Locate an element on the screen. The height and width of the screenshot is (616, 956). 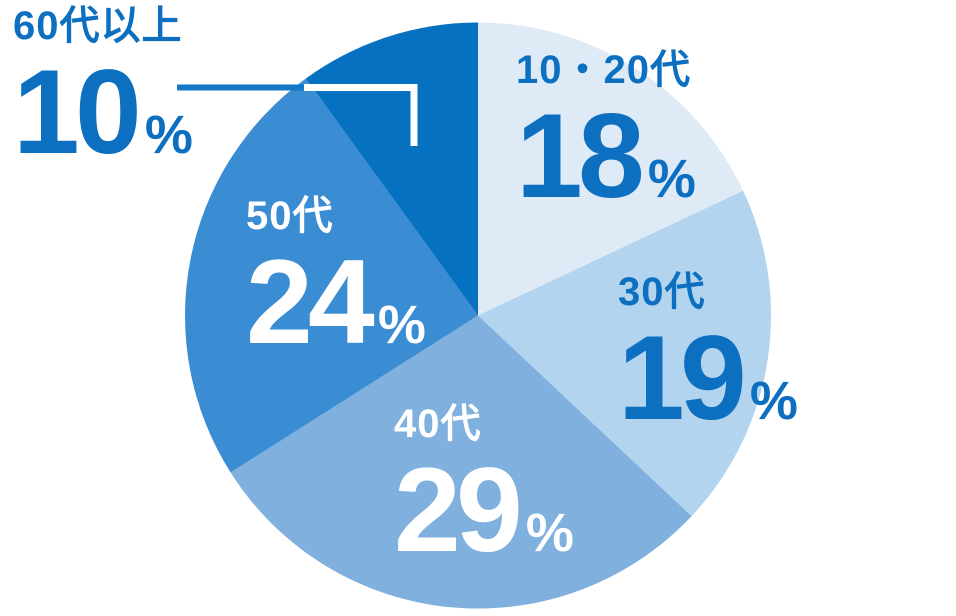
slice-value-number: 24 is located at coordinates (310, 302).